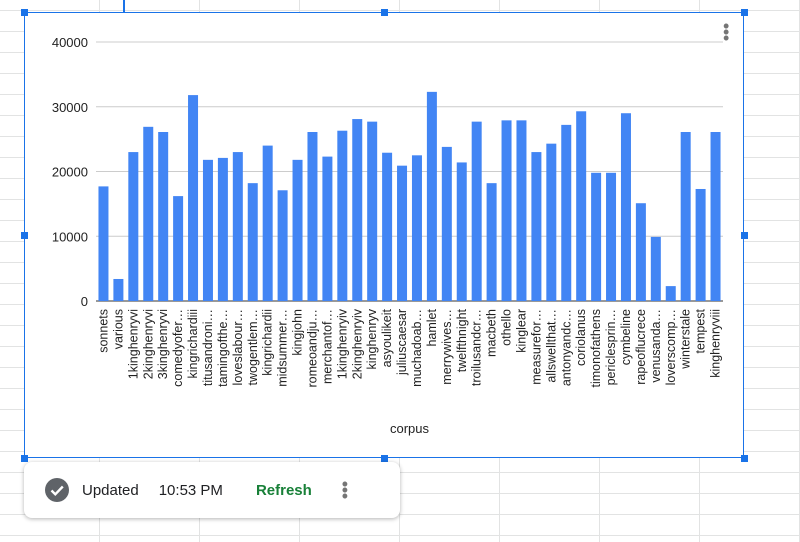 This screenshot has height=542, width=800. I want to click on resize-handle-r, so click(744, 235).